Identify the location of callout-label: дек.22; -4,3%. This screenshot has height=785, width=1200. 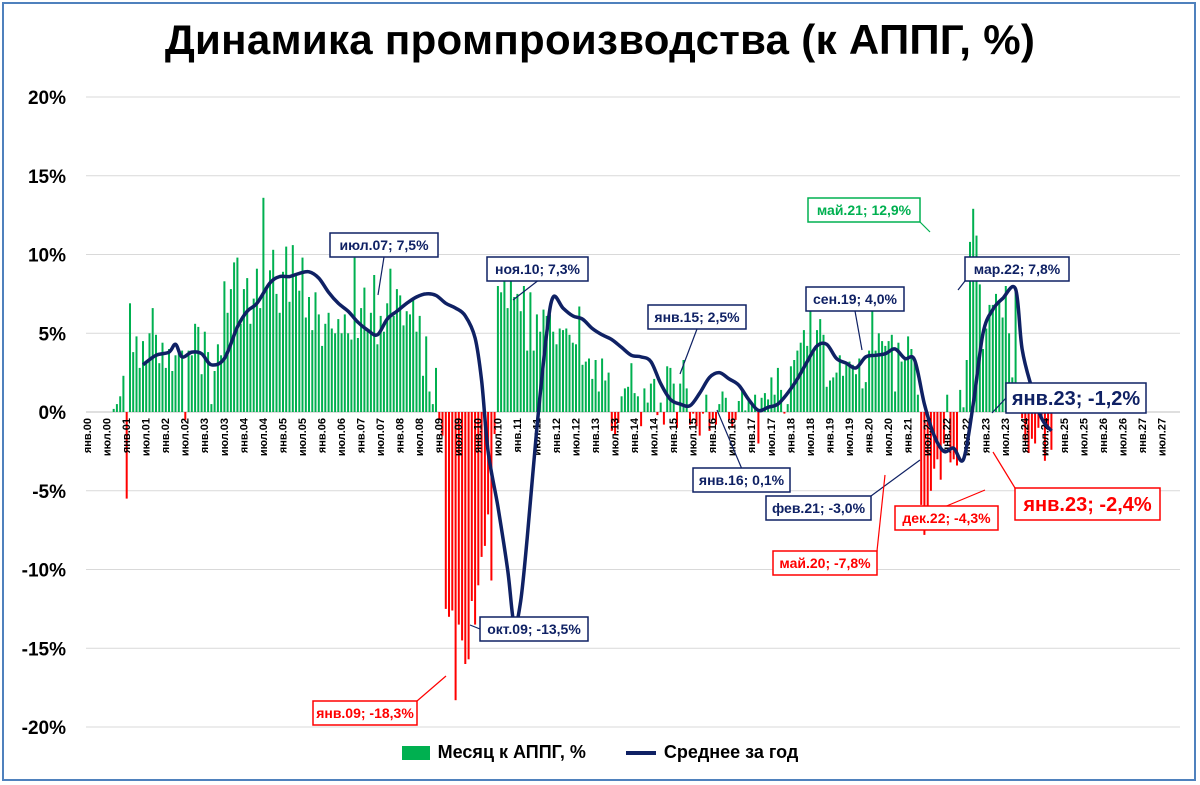
(946, 518).